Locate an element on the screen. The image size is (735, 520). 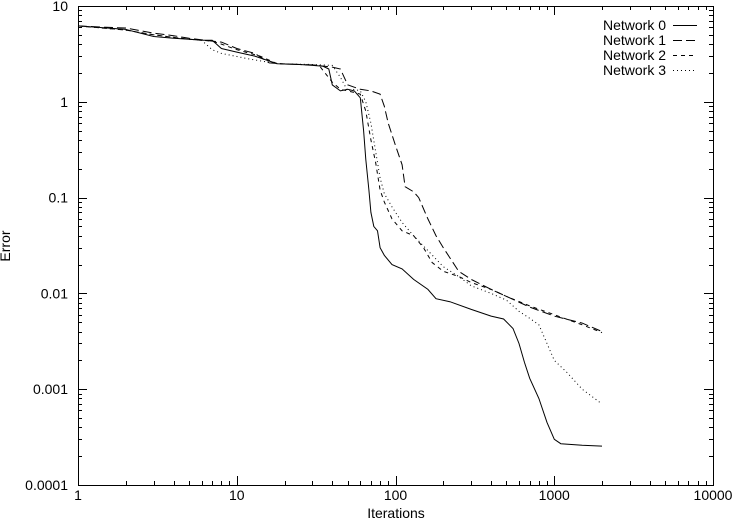
x-axis-title: Iterations is located at coordinates (396, 512).